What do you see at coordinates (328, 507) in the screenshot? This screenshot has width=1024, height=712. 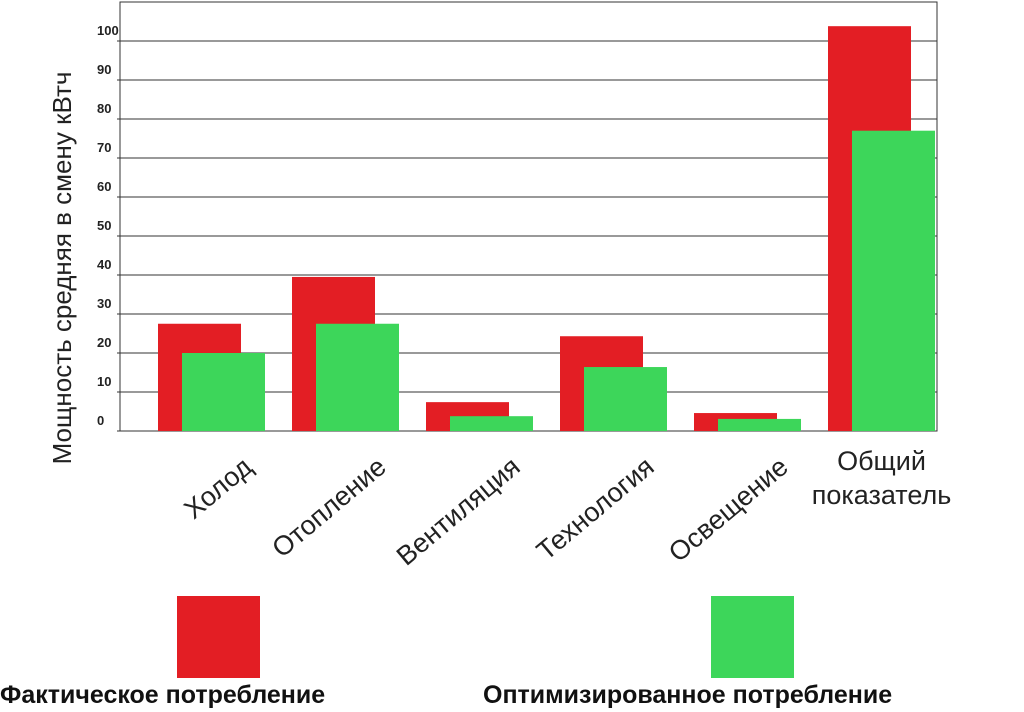 I see `x-tick-label: Отопление` at bounding box center [328, 507].